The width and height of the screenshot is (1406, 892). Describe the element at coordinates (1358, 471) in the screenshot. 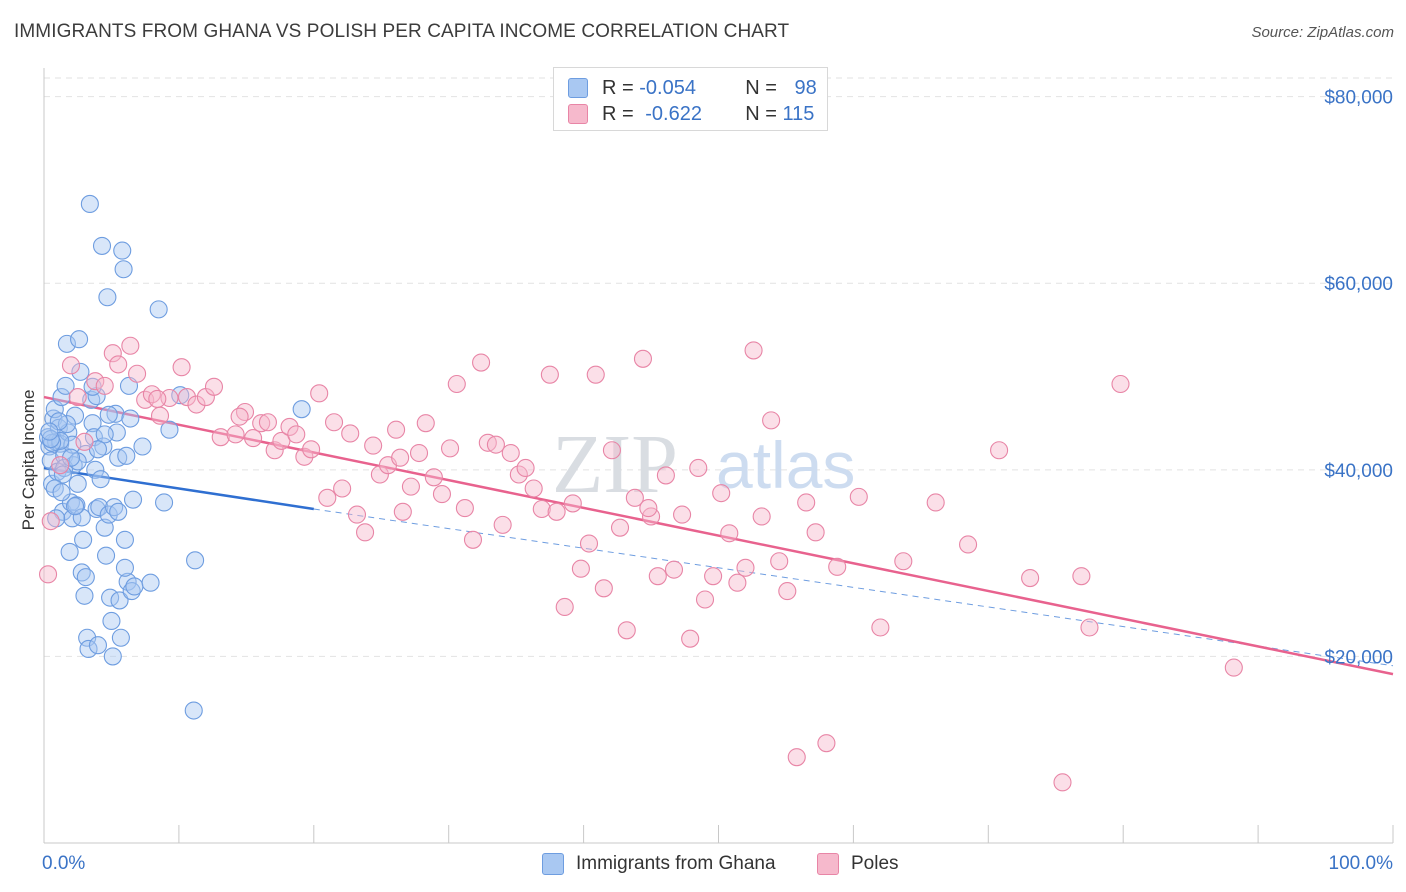

I see `y-tick-label: $40,000` at that location.